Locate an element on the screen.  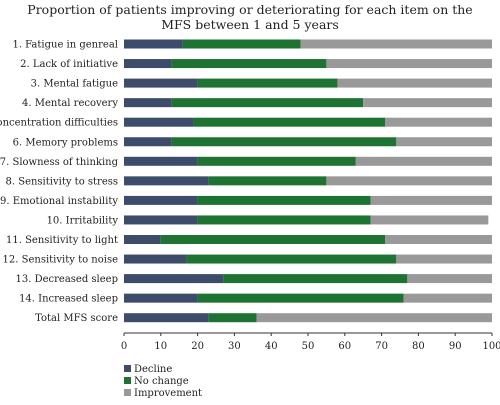
x-axis: 0 10 20 30 40 50 60 70 80 90 100 is located at coordinates (310, 342).